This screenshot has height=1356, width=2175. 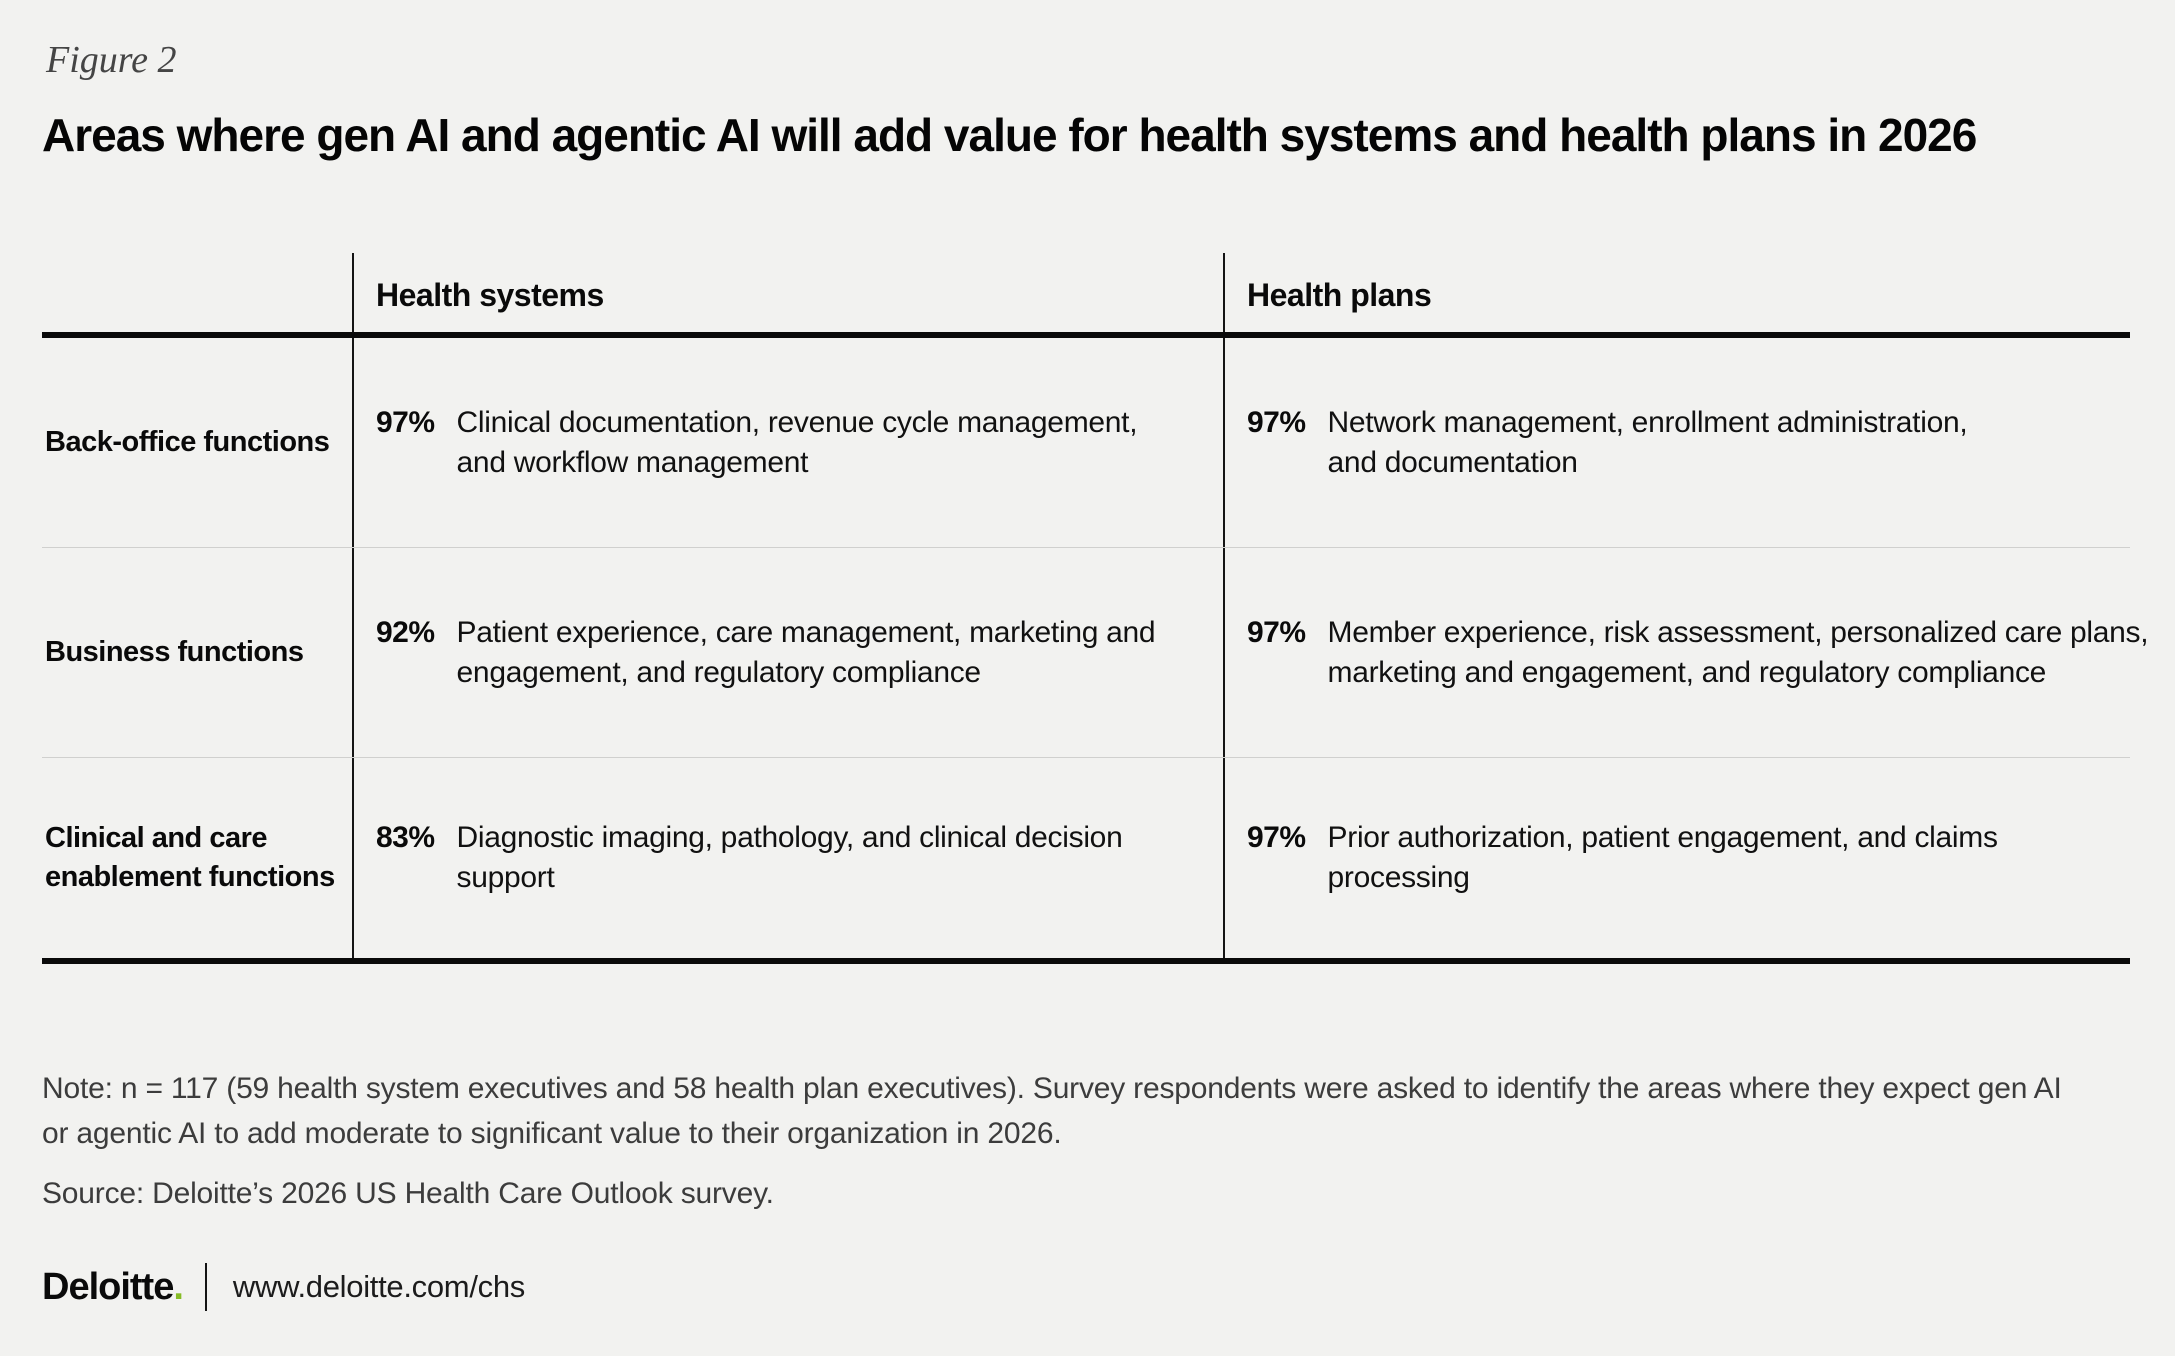 I want to click on percent-value: 92%, so click(x=405, y=632).